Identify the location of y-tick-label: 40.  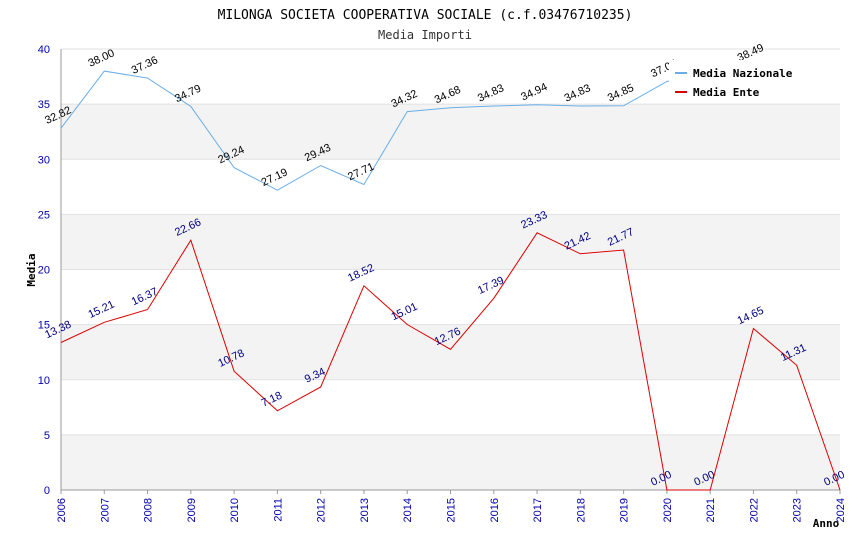
(44, 50).